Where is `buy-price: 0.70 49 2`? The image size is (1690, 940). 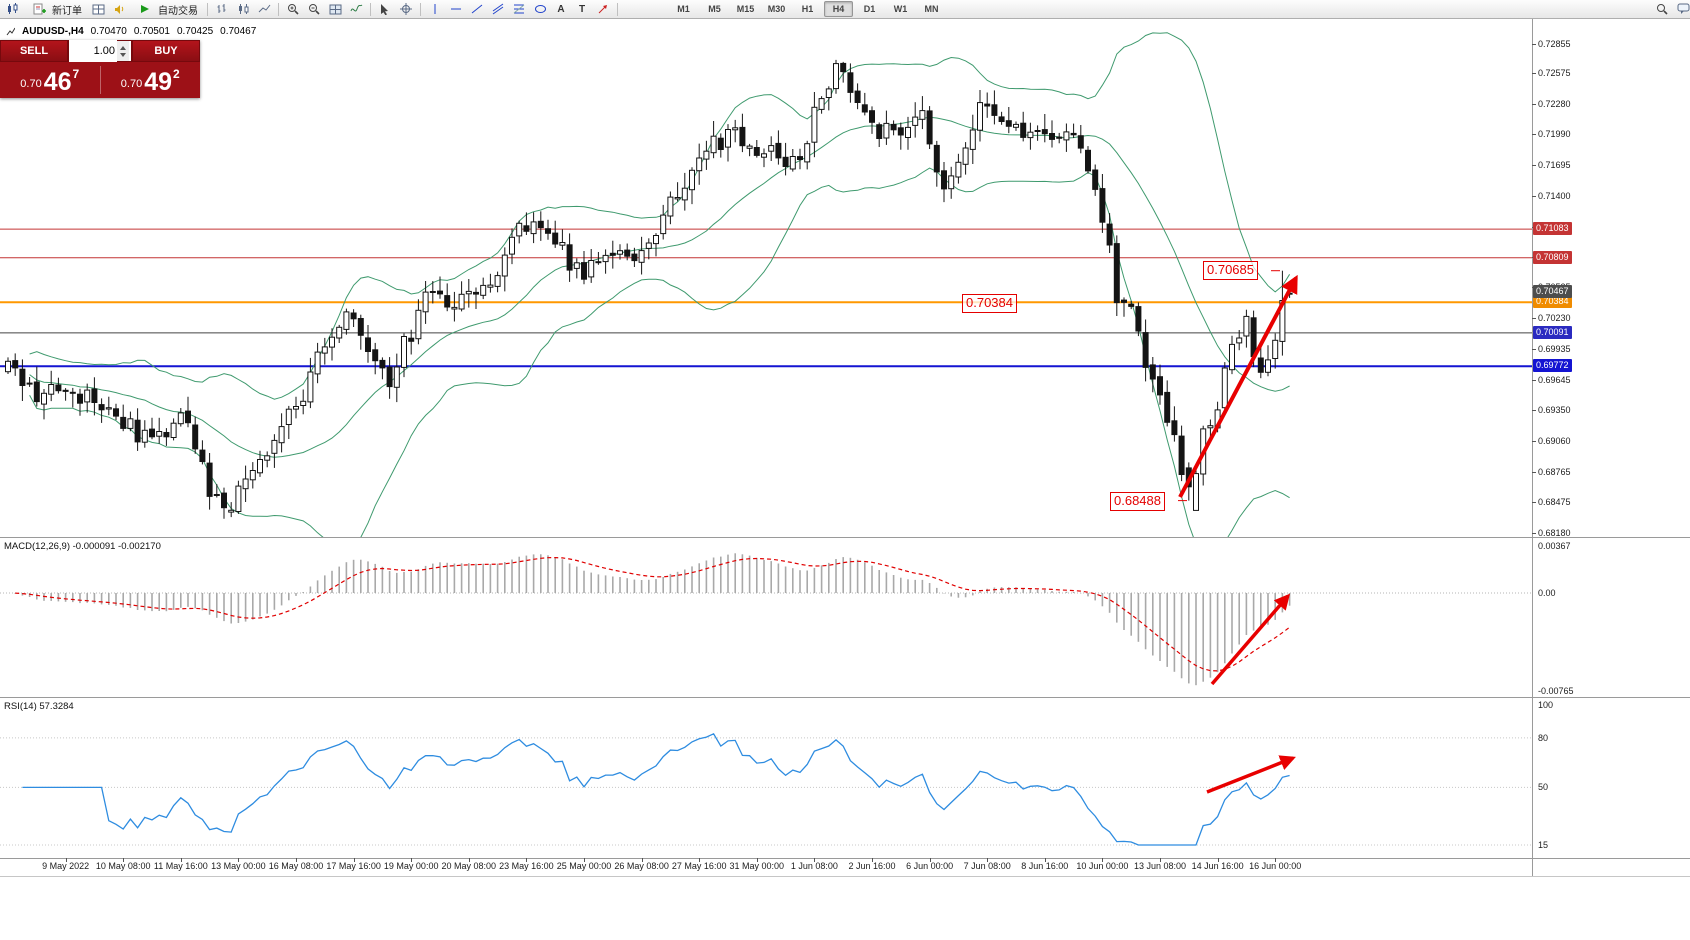
buy-price: 0.70 49 2 is located at coordinates (151, 80).